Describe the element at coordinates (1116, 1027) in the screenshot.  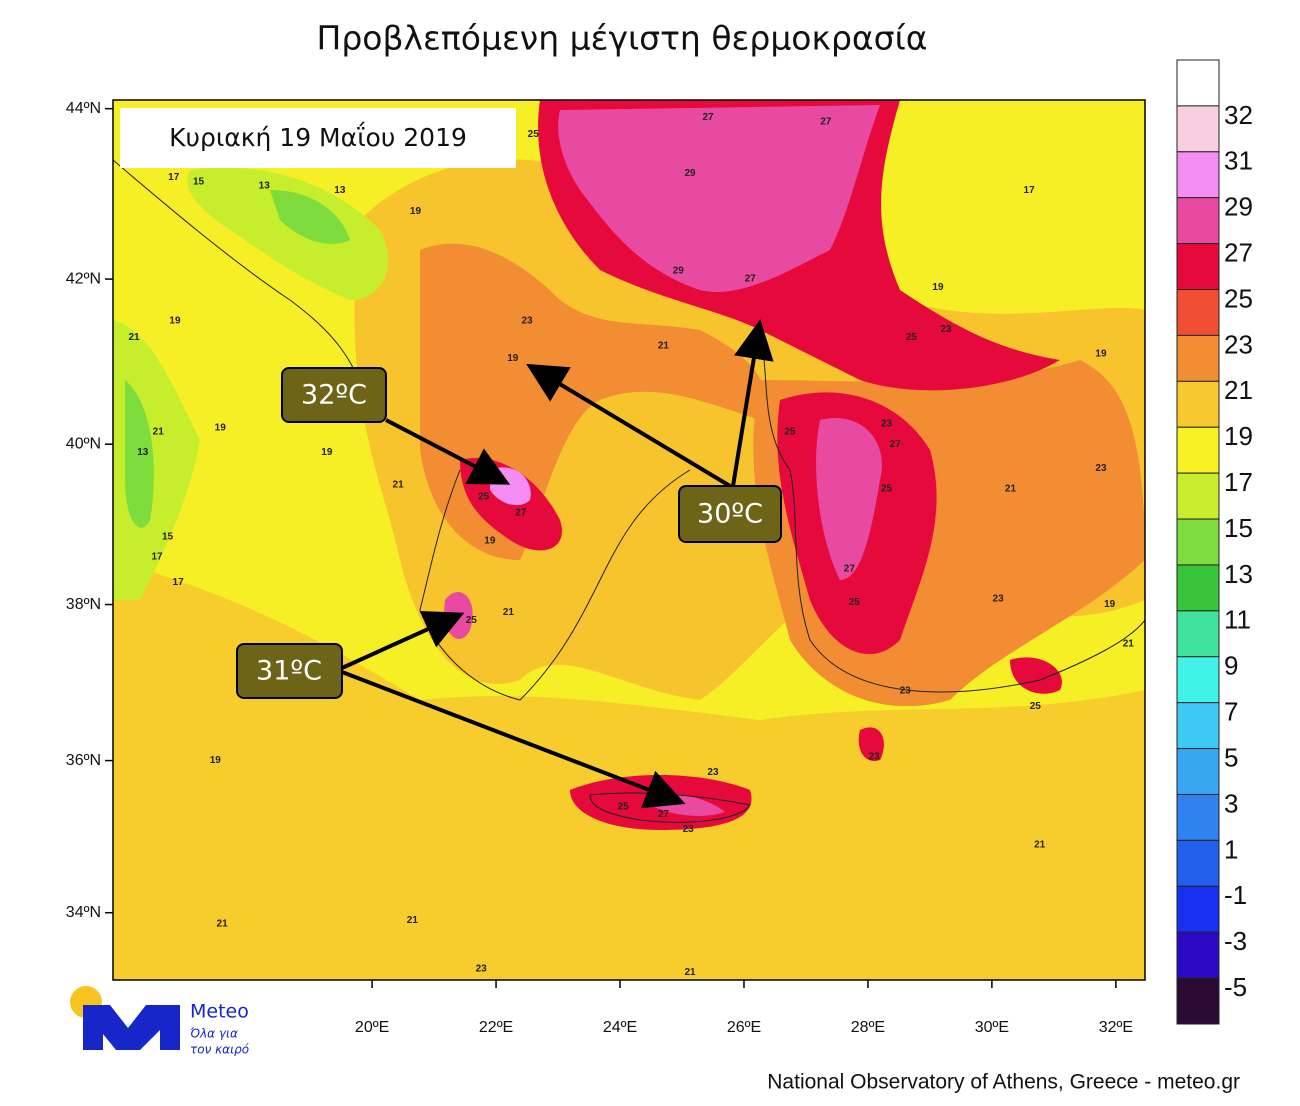
I see `lon-tick-label: 32ºE` at that location.